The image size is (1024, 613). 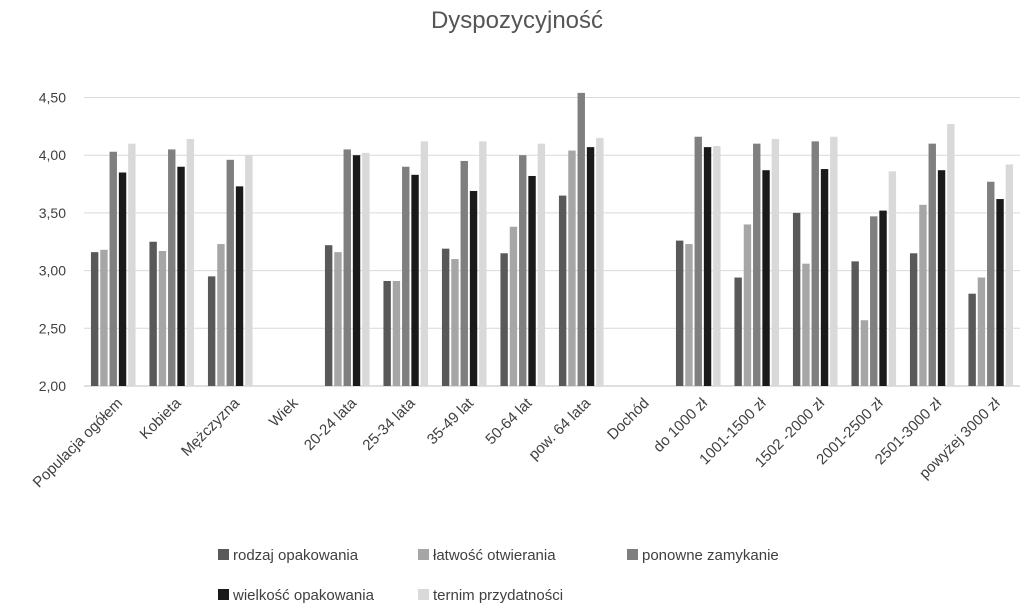 What do you see at coordinates (284, 412) in the screenshot?
I see `x-tick-label: Wiek` at bounding box center [284, 412].